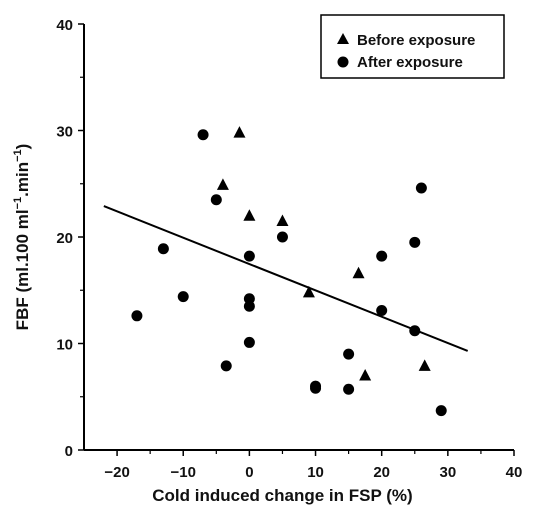 This screenshot has height=510, width=535. I want to click on y-axis-title: FBF (ml.100 ml−1.min−1), so click(22, 237).